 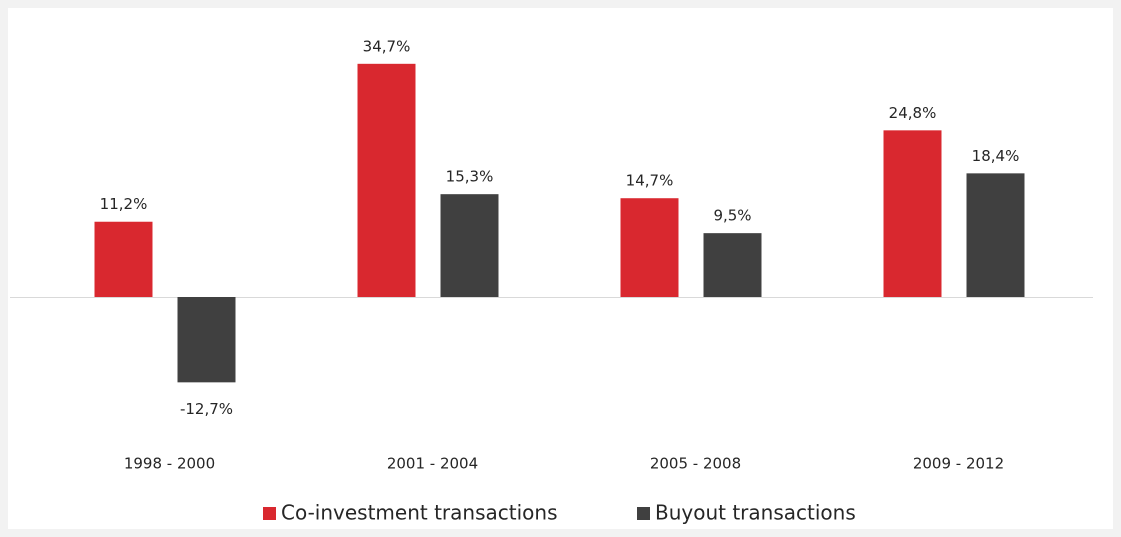 I want to click on legend-label: Co-investment transactions, so click(x=419, y=513).